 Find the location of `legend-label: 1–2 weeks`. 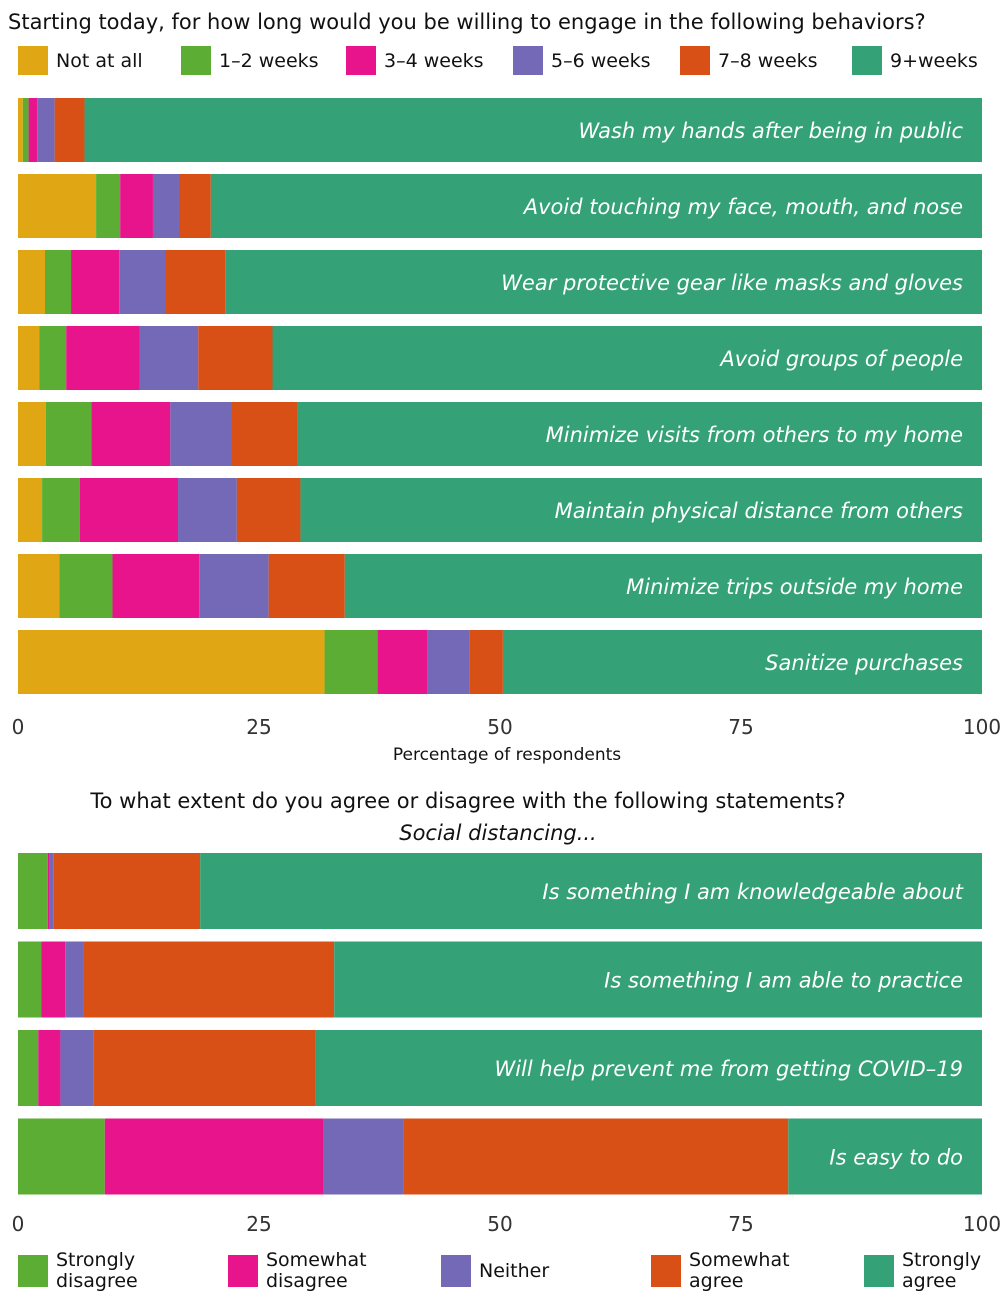

legend-label: 1–2 weeks is located at coordinates (269, 61).